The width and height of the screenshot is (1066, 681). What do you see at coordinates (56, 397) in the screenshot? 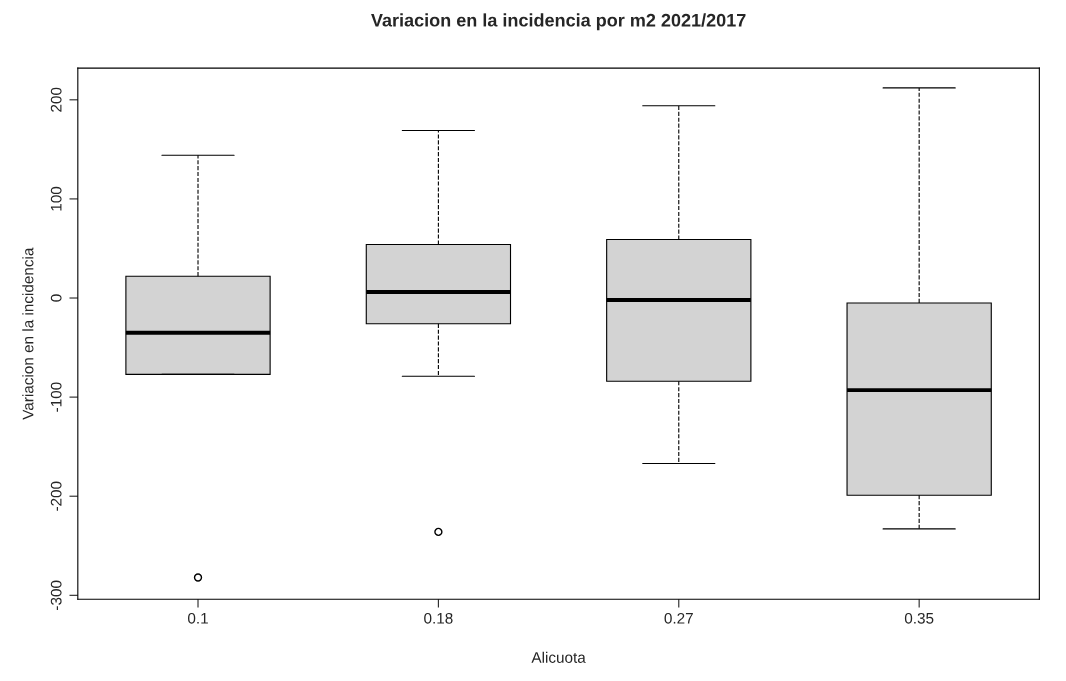
I see `y-tick-label: -100` at bounding box center [56, 397].